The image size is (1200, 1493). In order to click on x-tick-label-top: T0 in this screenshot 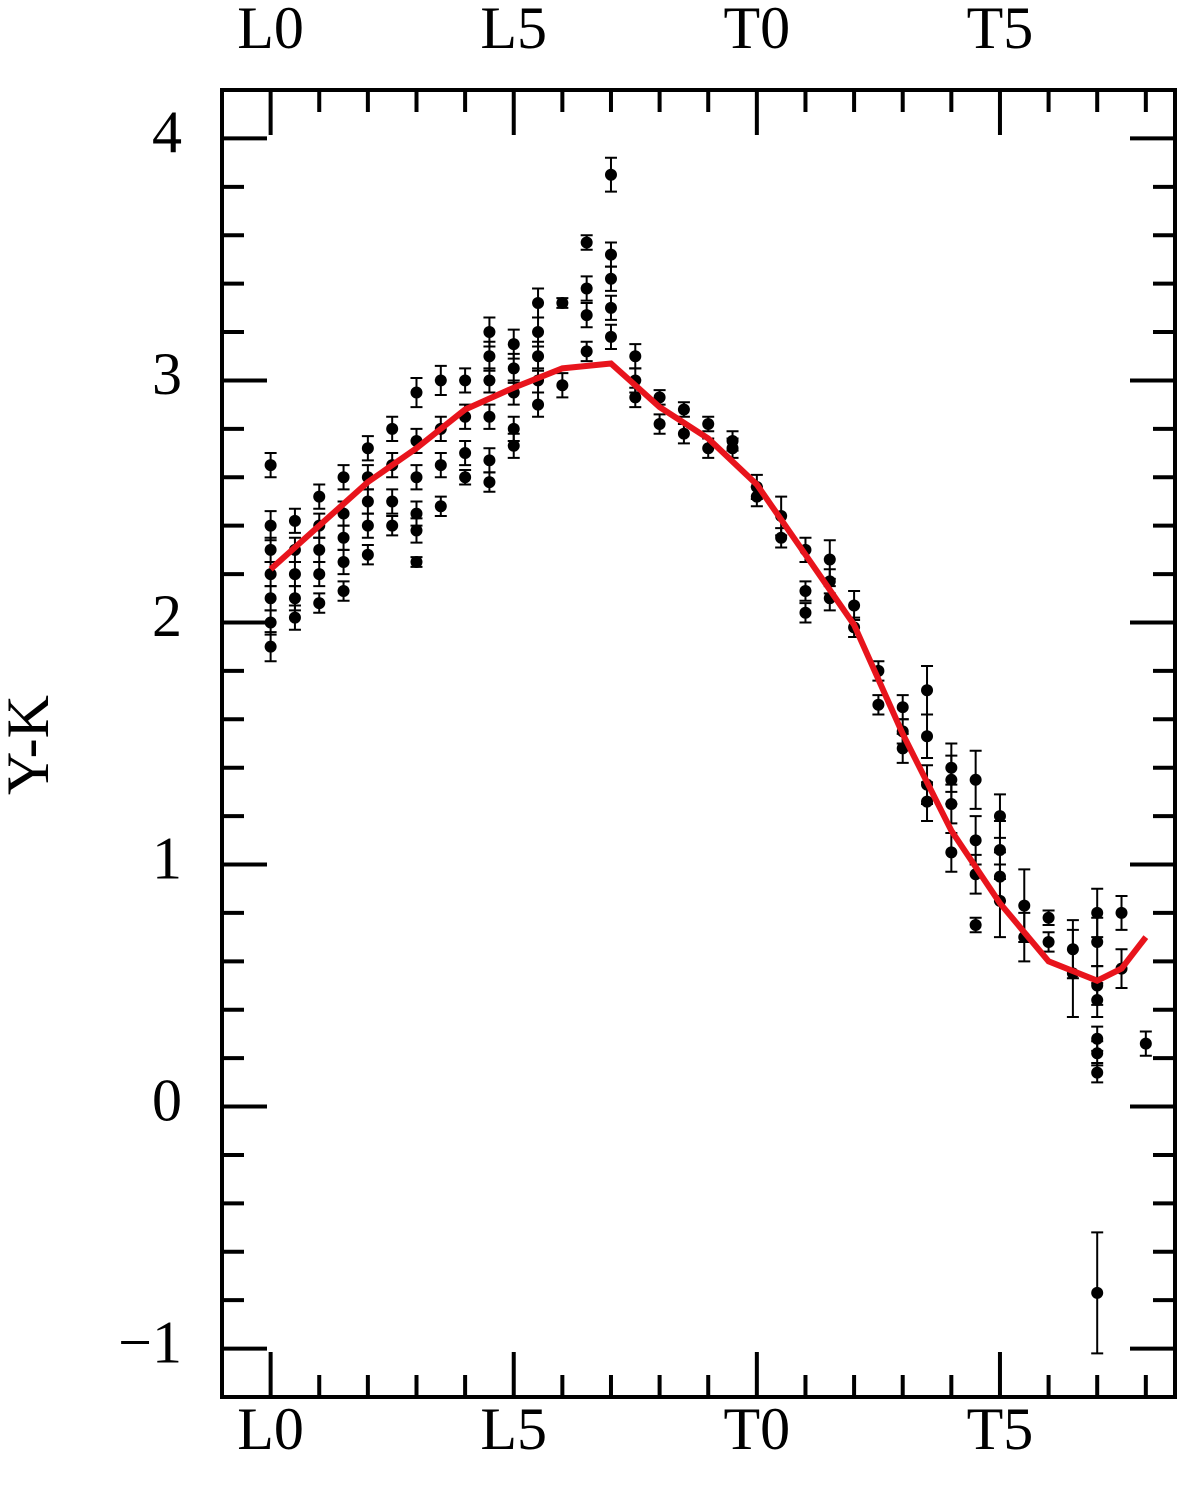, I will do `click(757, 30)`.